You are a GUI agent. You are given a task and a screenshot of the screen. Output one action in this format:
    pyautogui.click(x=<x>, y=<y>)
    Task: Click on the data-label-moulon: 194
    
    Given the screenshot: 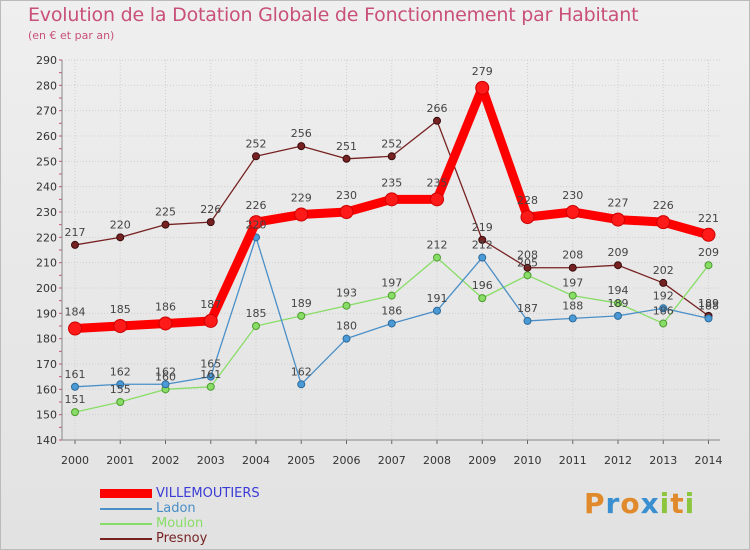 What is the action you would take?
    pyautogui.click(x=618, y=290)
    